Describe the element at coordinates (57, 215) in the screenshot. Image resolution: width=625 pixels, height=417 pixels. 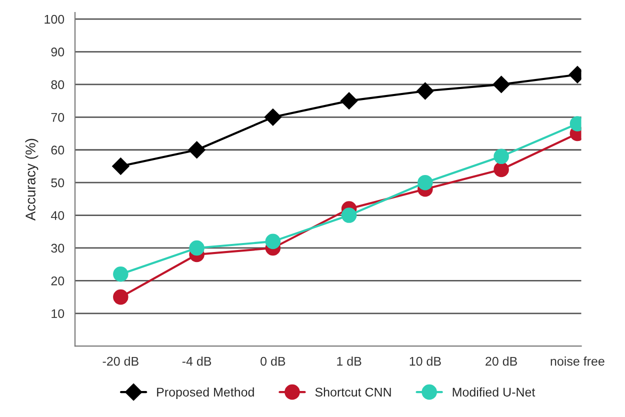
I see `y-tick-label: 40` at that location.